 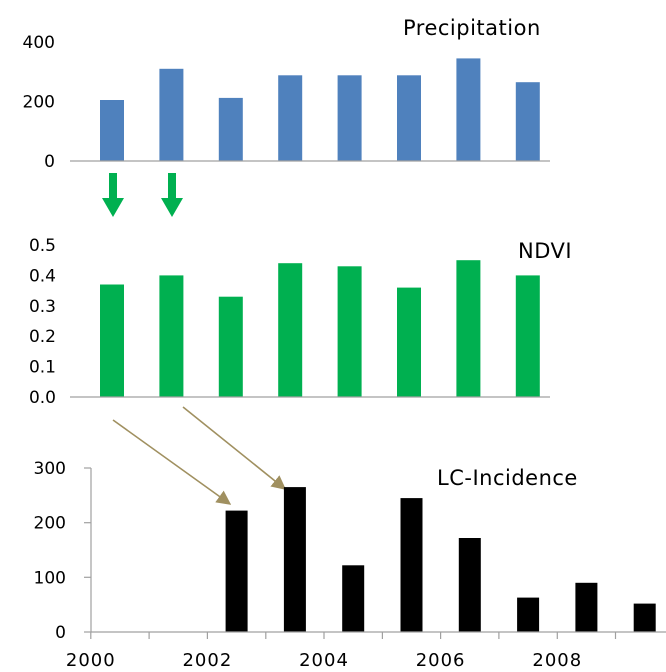 I want to click on ndvi-bar-2006, so click(x=468, y=328).